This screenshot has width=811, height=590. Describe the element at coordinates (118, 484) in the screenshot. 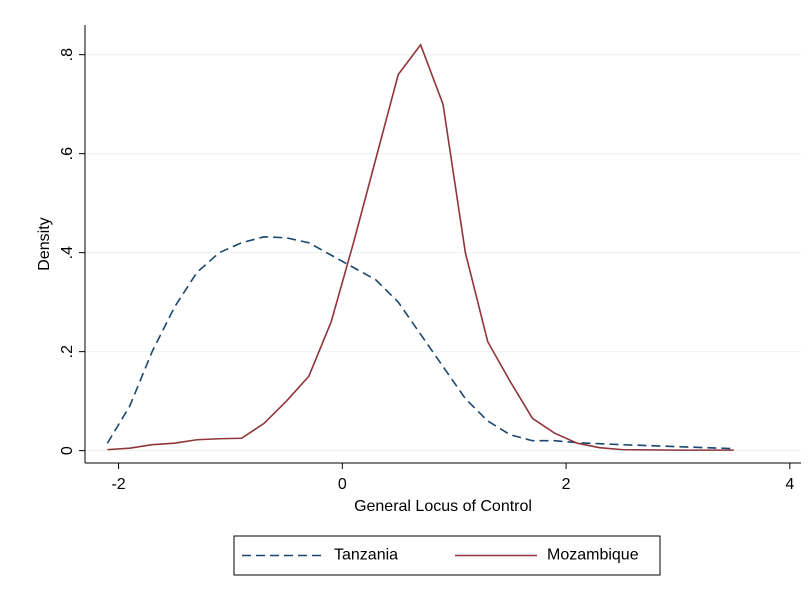

I see `x-tick-label: -2` at that location.